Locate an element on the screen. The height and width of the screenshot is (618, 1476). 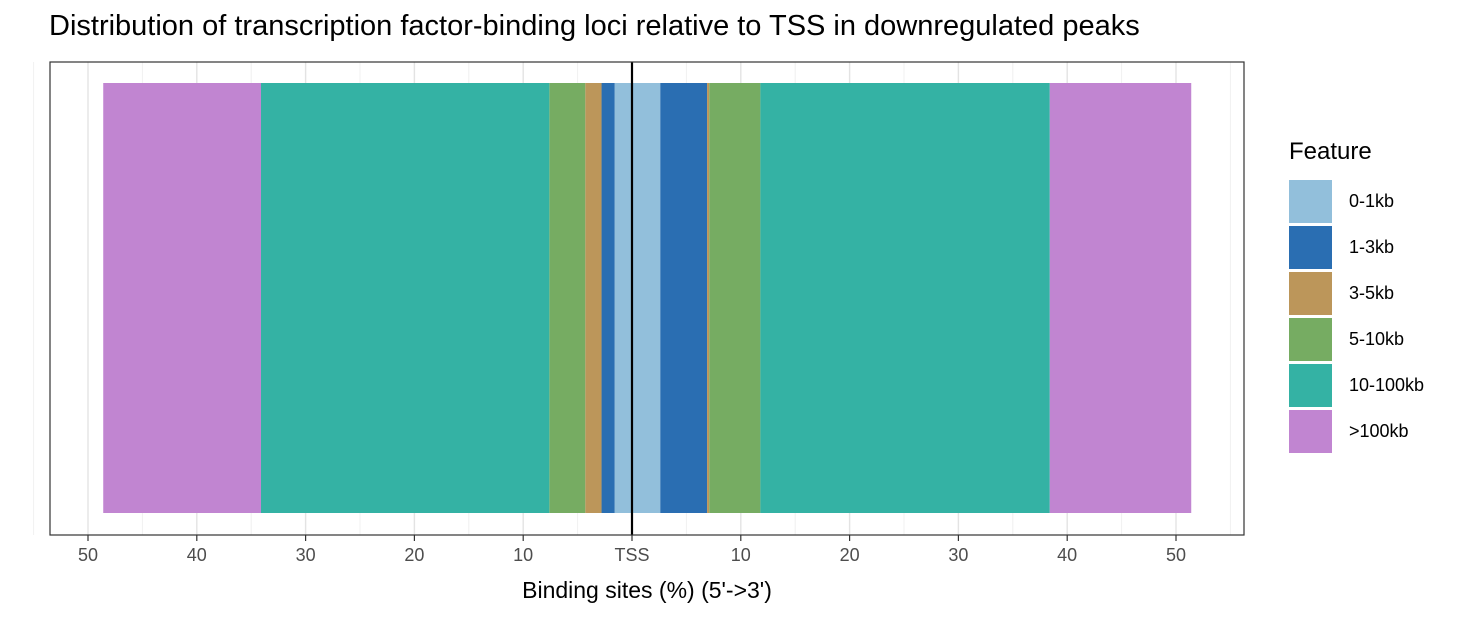
legend-label: >100kb is located at coordinates (1379, 430).